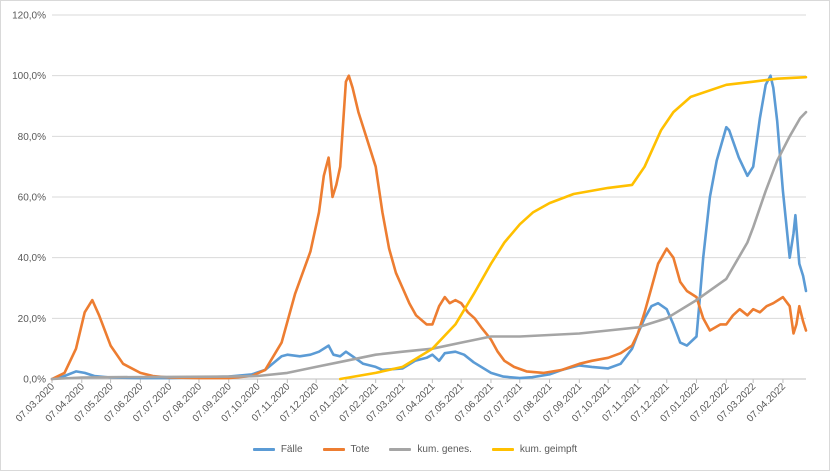 The image size is (830, 471). What do you see at coordinates (32, 137) in the screenshot?
I see `y-tick-label: 80,0%` at bounding box center [32, 137].